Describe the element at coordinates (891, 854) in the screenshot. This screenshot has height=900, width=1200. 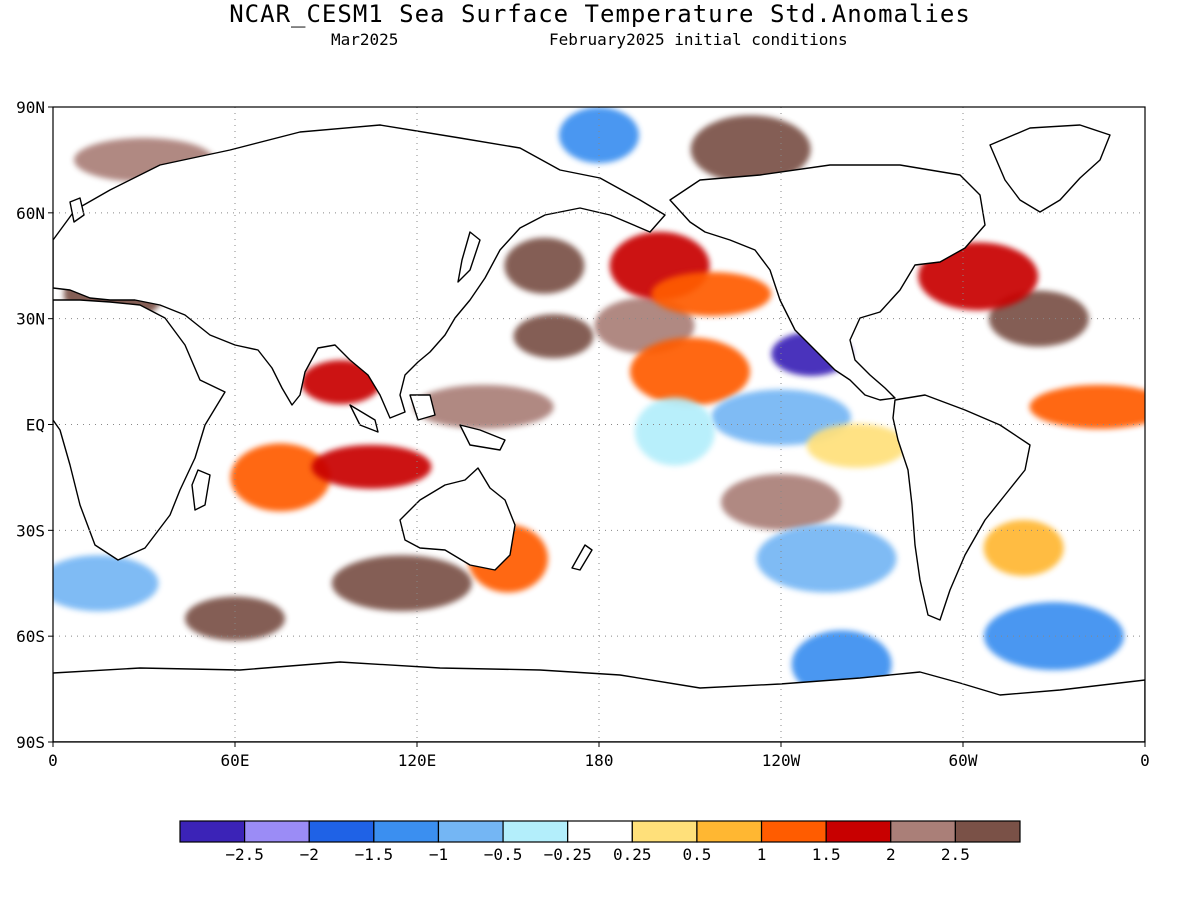
I see `colorbar-label: 2` at that location.